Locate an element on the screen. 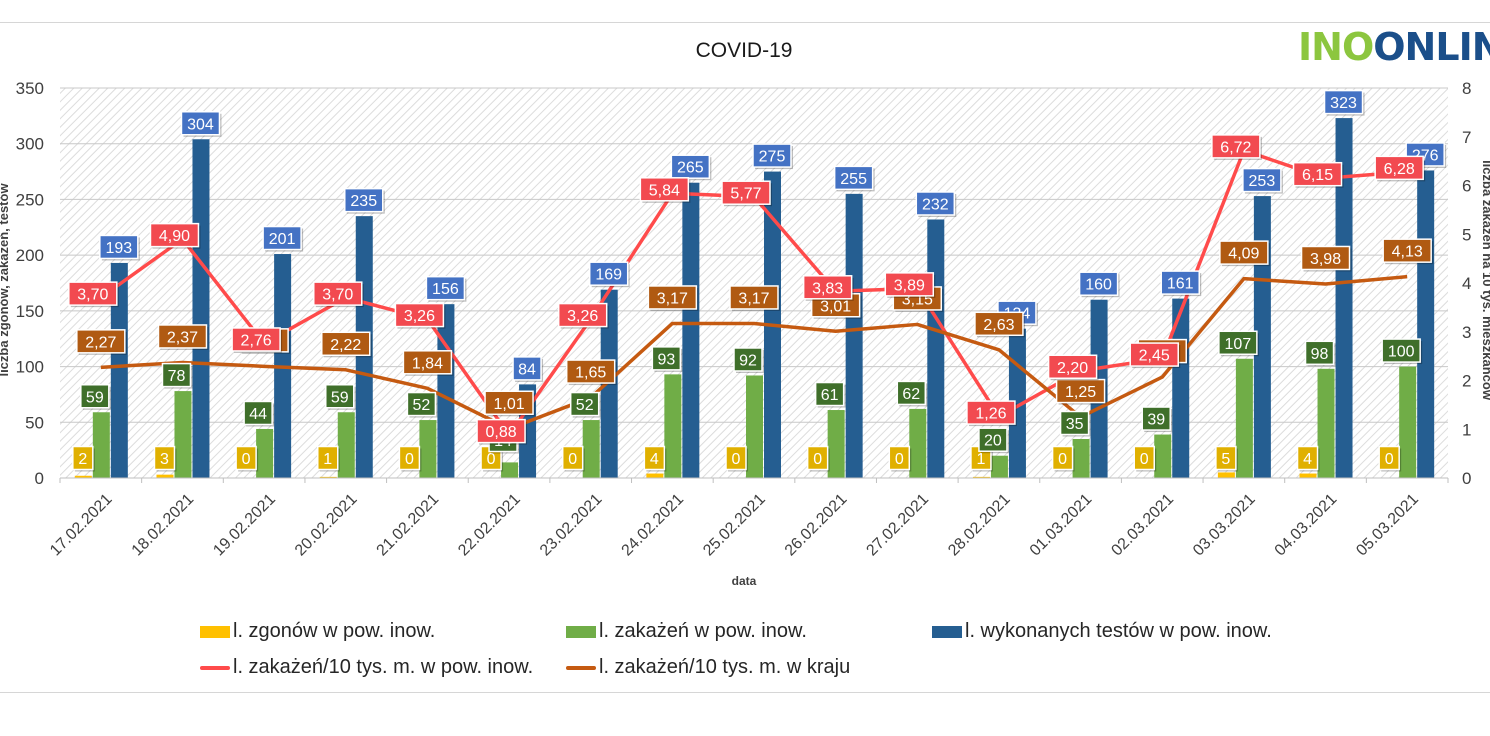 The width and height of the screenshot is (1490, 736). label-rate-pow: 4,90 is located at coordinates (175, 235).